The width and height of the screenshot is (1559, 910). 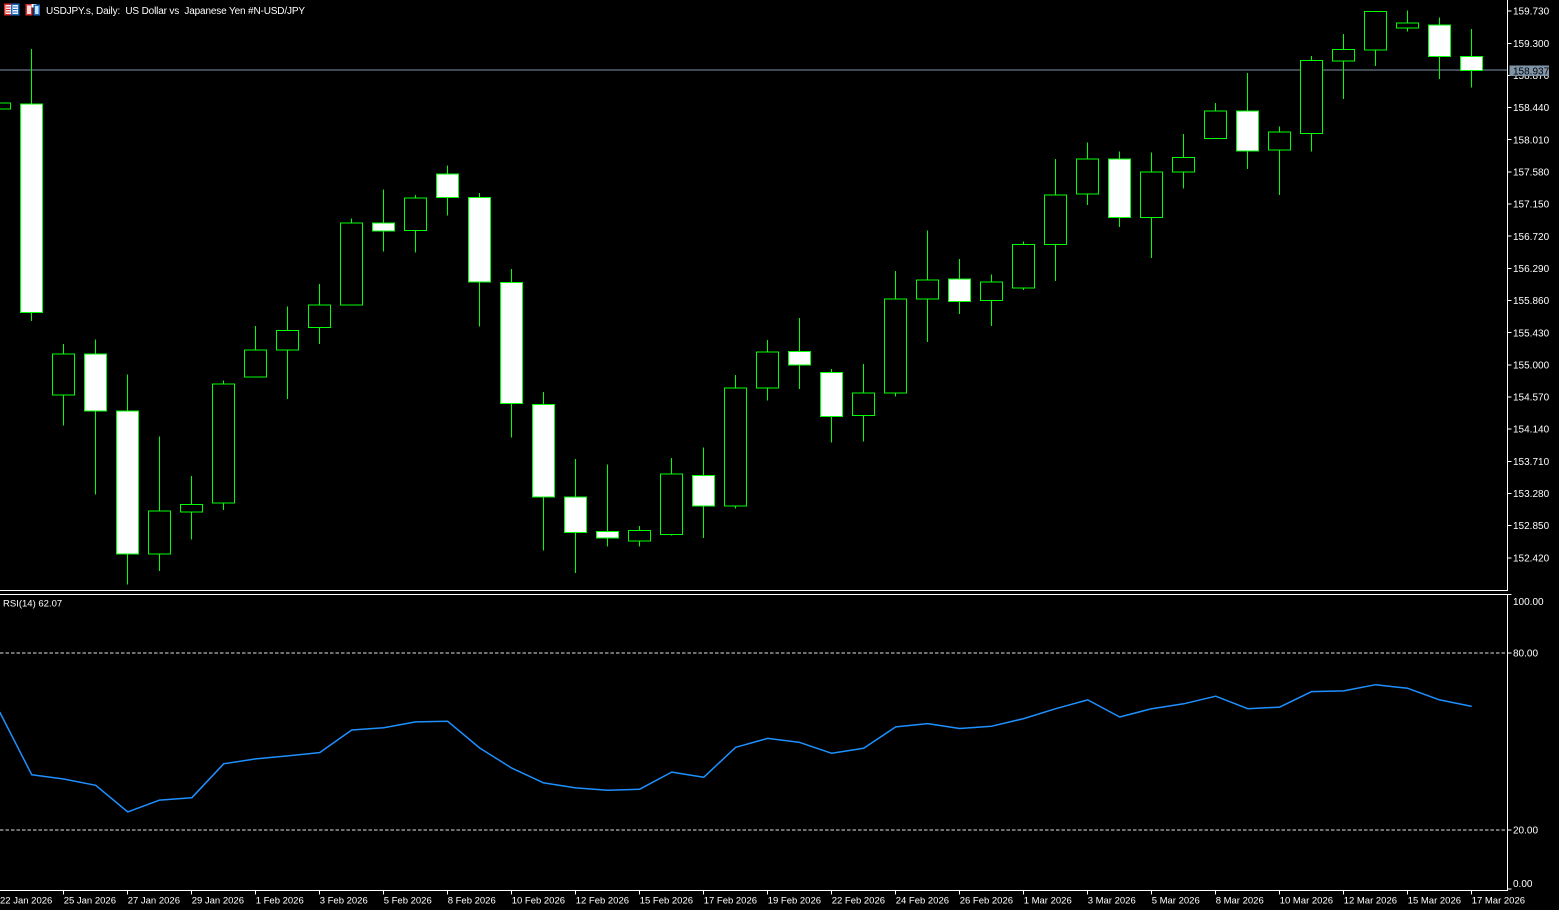 I want to click on svg-text: 8 Mar 2026, so click(x=1240, y=900).